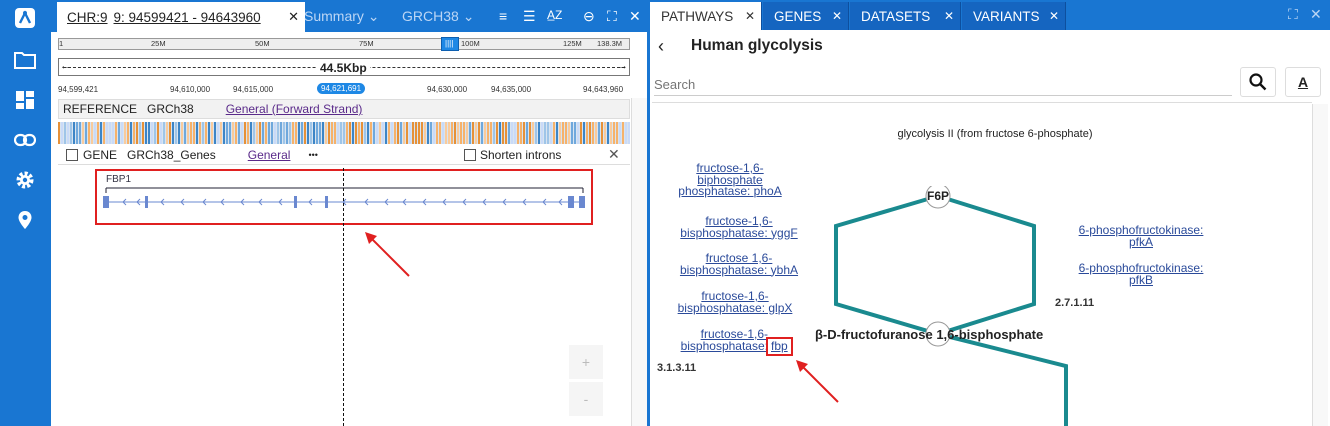 This screenshot has height=426, width=1330. I want to click on tab-variants-label: VARIANTS, so click(1006, 16).